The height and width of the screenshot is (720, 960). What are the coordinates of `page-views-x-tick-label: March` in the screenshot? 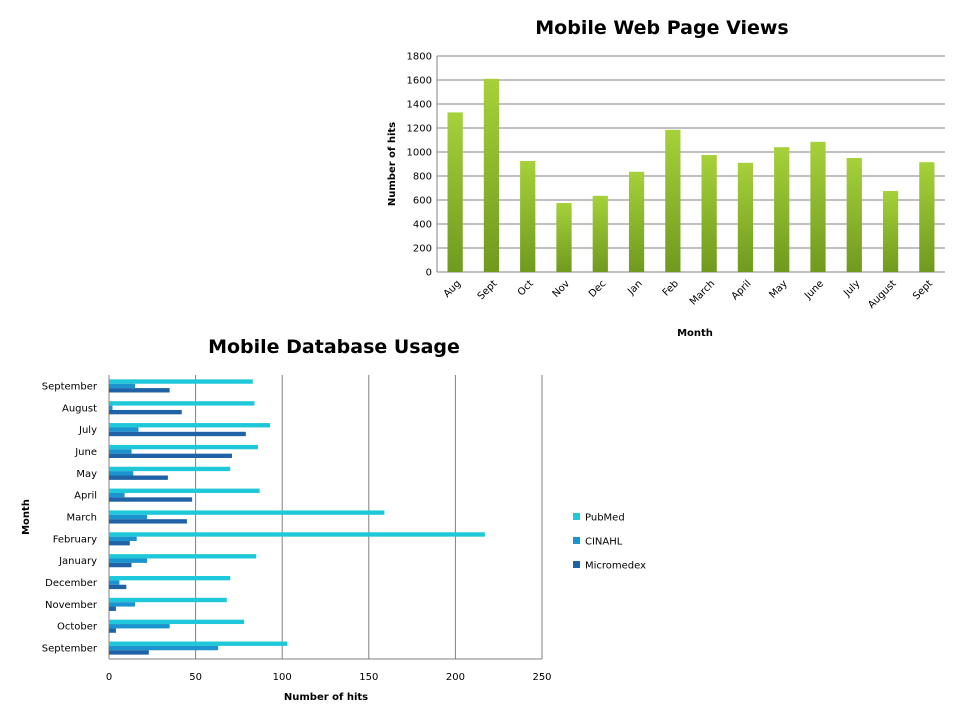 It's located at (702, 292).